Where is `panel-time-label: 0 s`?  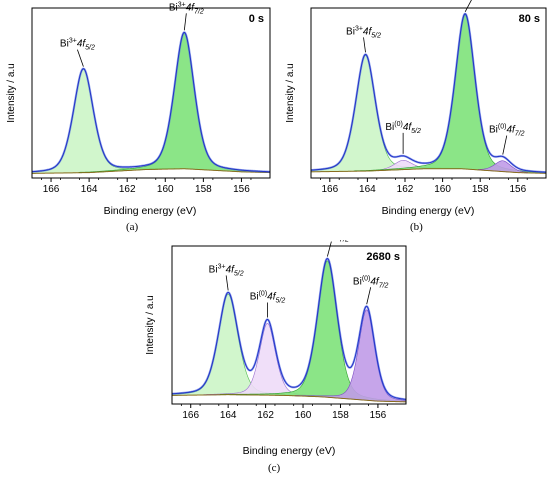 panel-time-label: 0 s is located at coordinates (256, 19).